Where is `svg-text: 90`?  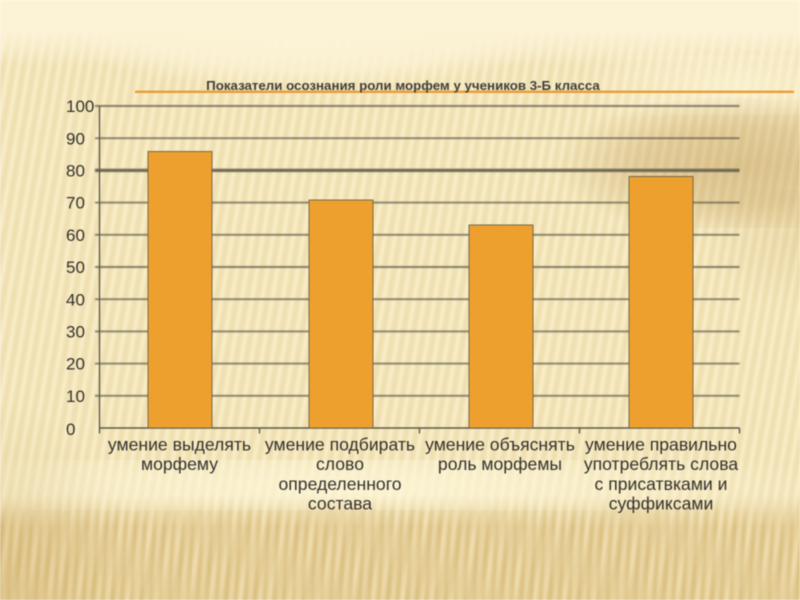
svg-text: 90 is located at coordinates (75, 138).